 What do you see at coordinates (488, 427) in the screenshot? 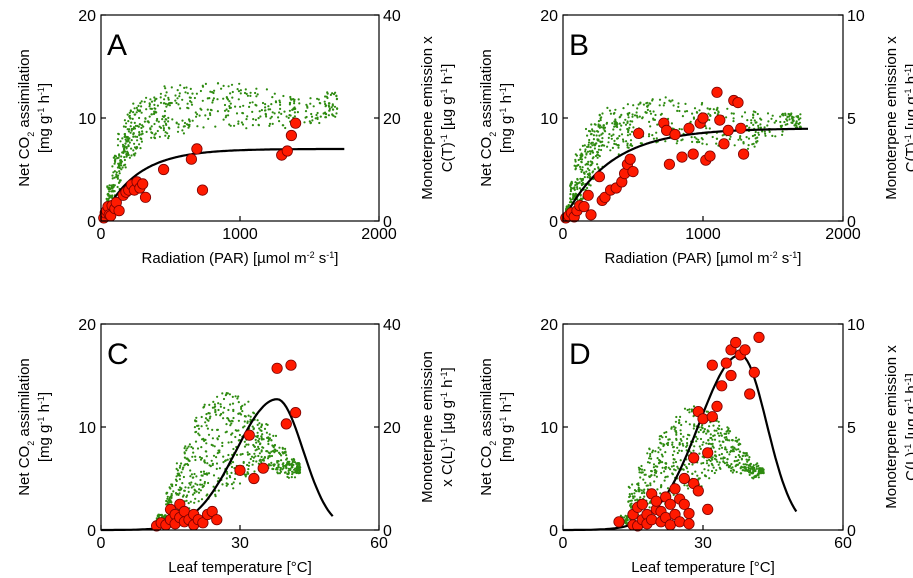
I see `y-axis-label: Net CO2 assimilation` at bounding box center [488, 427].